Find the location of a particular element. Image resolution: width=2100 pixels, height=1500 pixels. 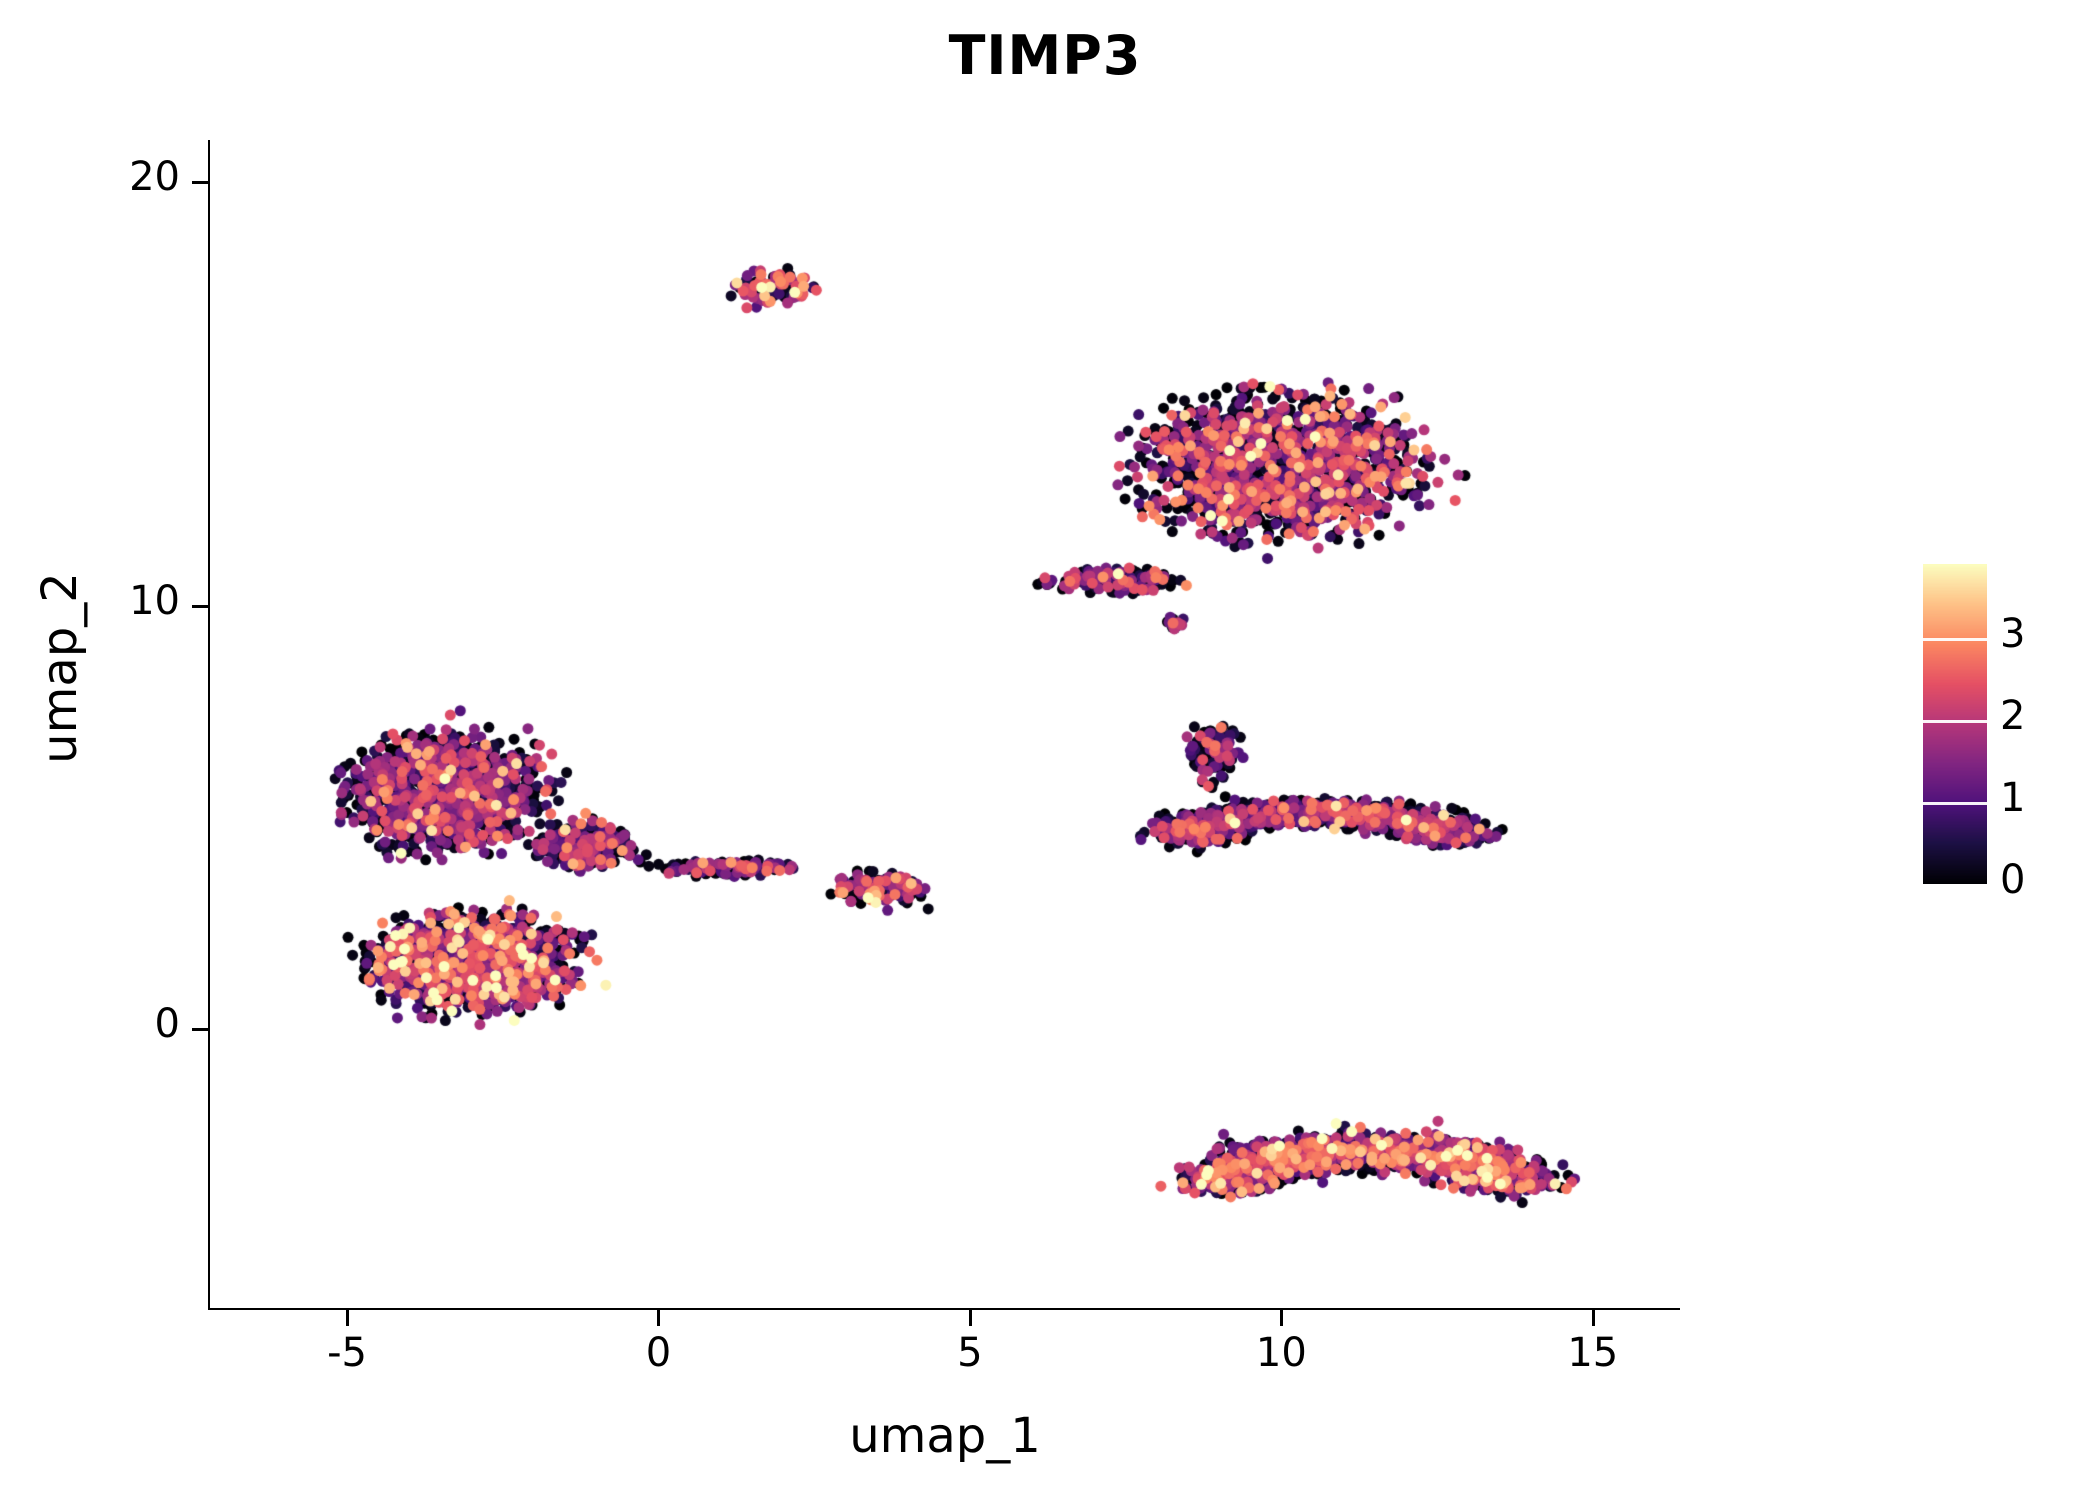

y-tick-label: 10 is located at coordinates (154, 600).